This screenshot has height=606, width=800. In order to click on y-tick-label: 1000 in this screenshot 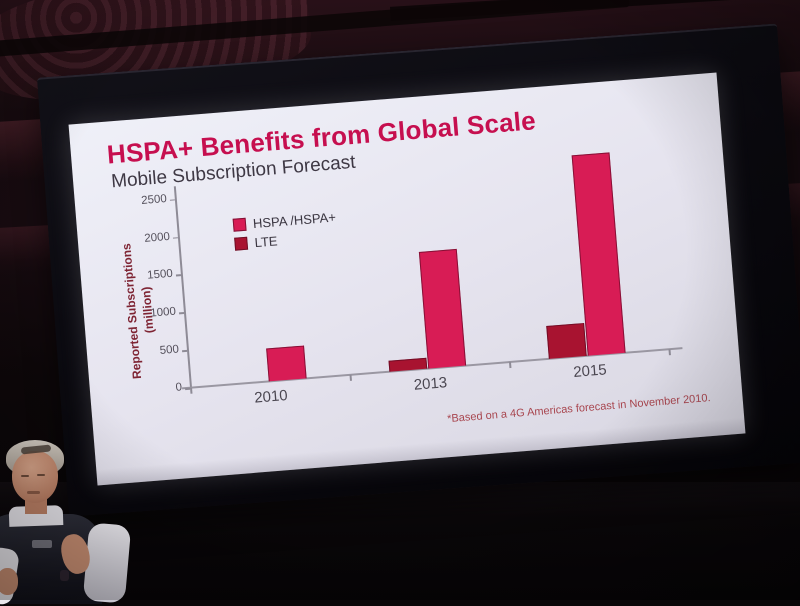, I will do `click(163, 312)`.